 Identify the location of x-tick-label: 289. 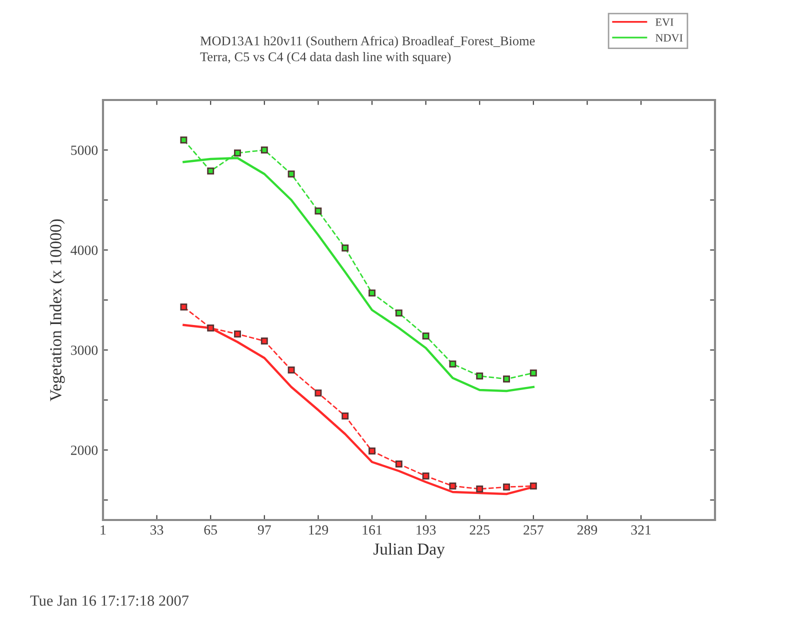
(587, 530).